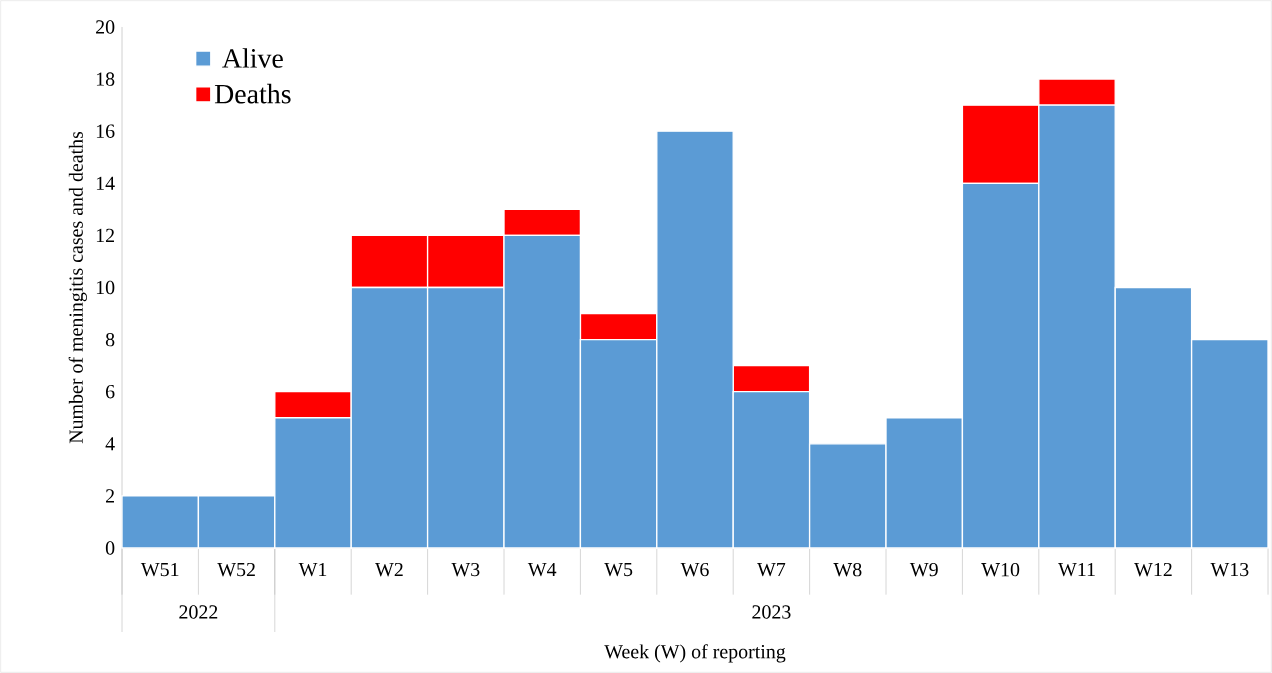  What do you see at coordinates (1229, 569) in the screenshot?
I see `x-tick-label: W13` at bounding box center [1229, 569].